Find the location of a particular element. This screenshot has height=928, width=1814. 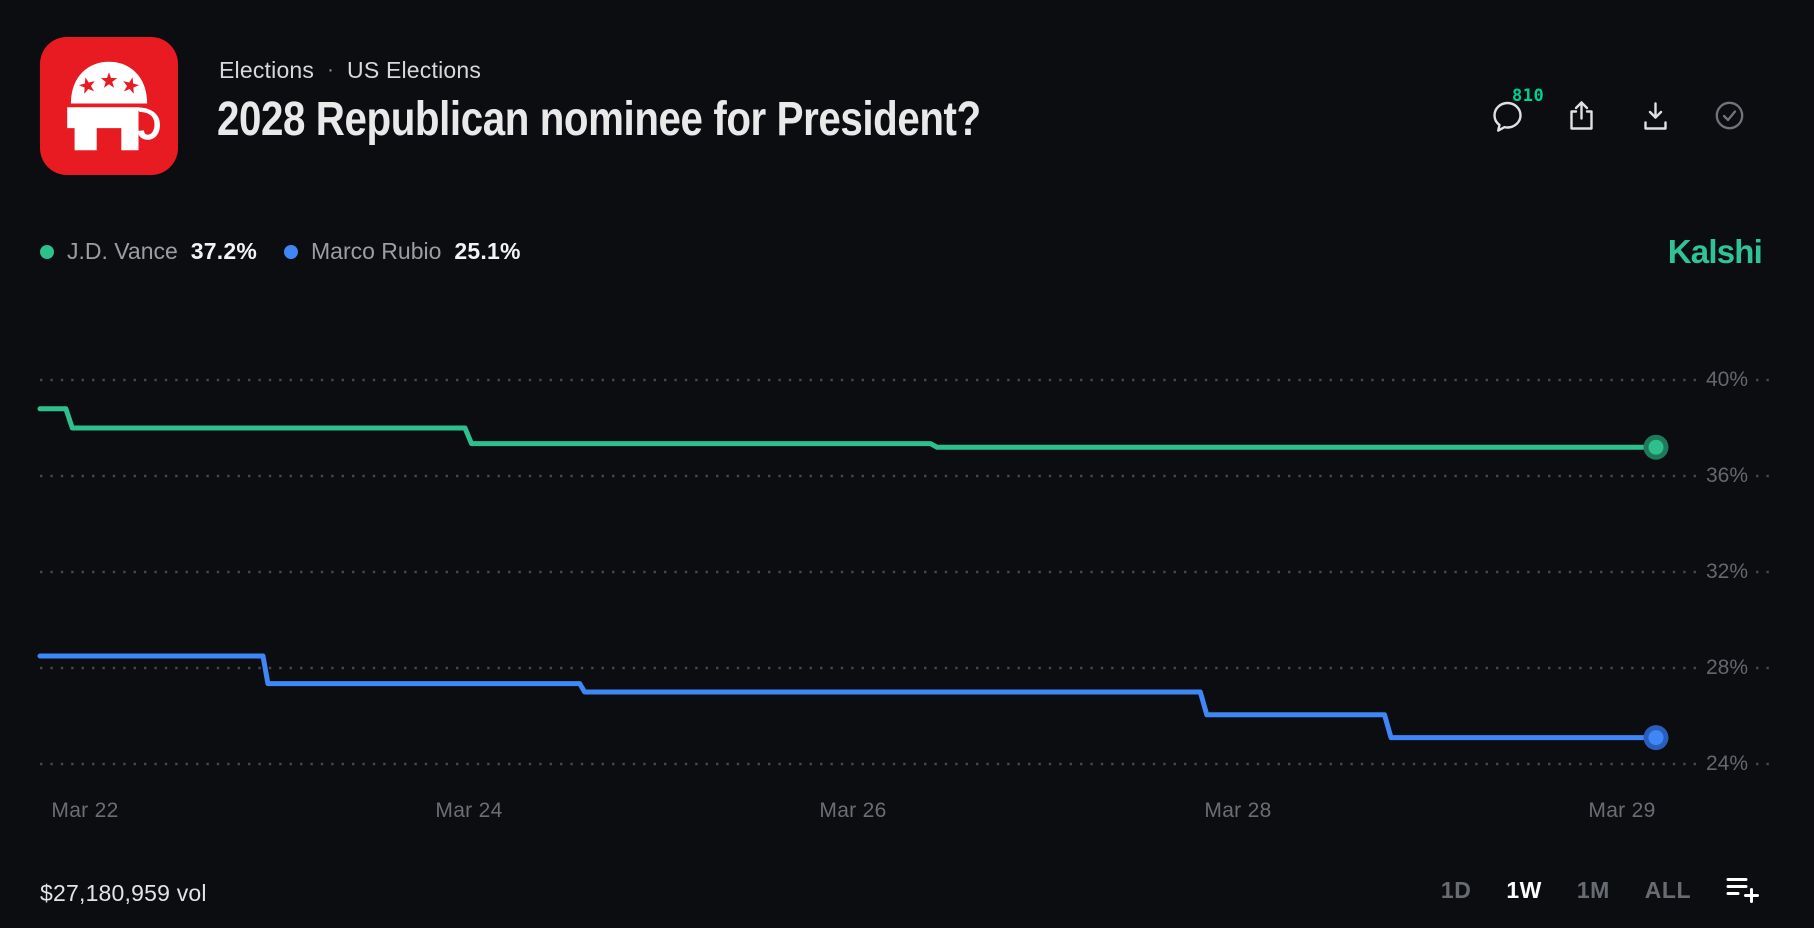

comment-bubble-icon is located at coordinates (1507, 116).